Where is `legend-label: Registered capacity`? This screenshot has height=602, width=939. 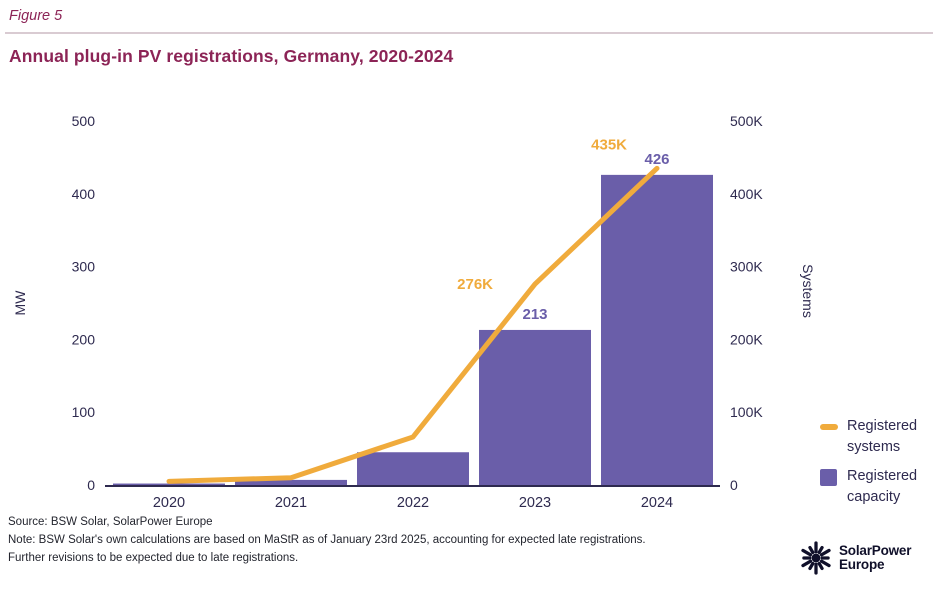
legend-label: Registered capacity is located at coordinates (882, 486).